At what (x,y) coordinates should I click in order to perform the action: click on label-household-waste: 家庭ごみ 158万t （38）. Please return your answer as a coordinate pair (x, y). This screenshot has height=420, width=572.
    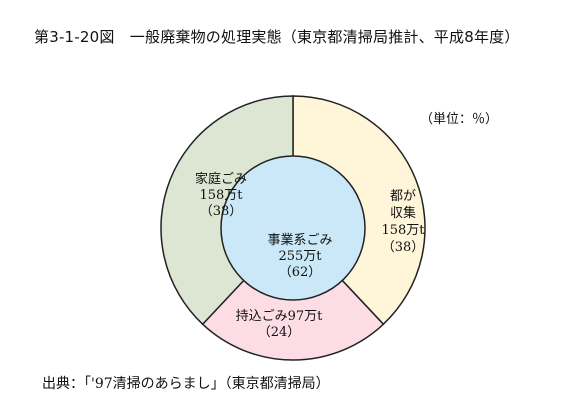
    Looking at the image, I should click on (221, 195).